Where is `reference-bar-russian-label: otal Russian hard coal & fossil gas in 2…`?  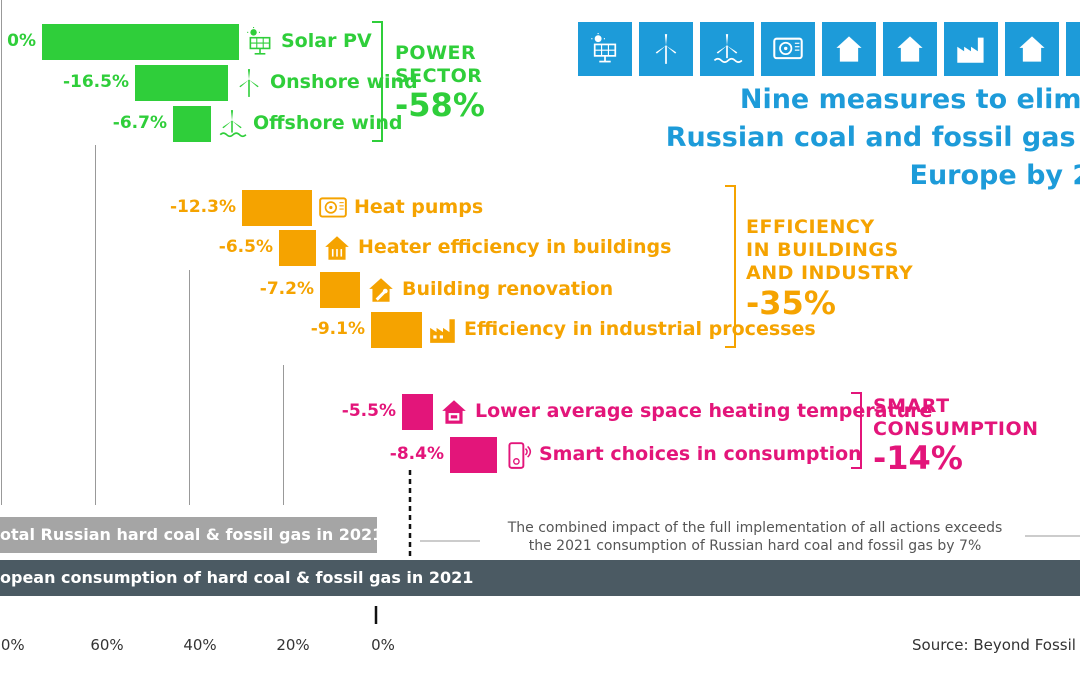
reference-bar-russian-label: otal Russian hard coal & fossil gas in 2… is located at coordinates (192, 534).